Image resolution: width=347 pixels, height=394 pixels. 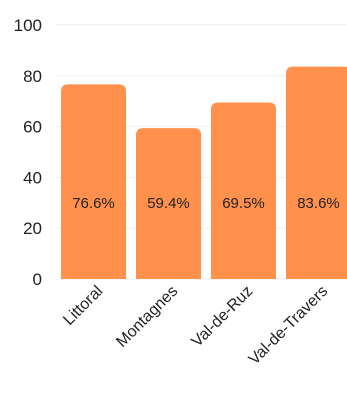 I want to click on y-tick-label: 100, so click(x=28, y=25).